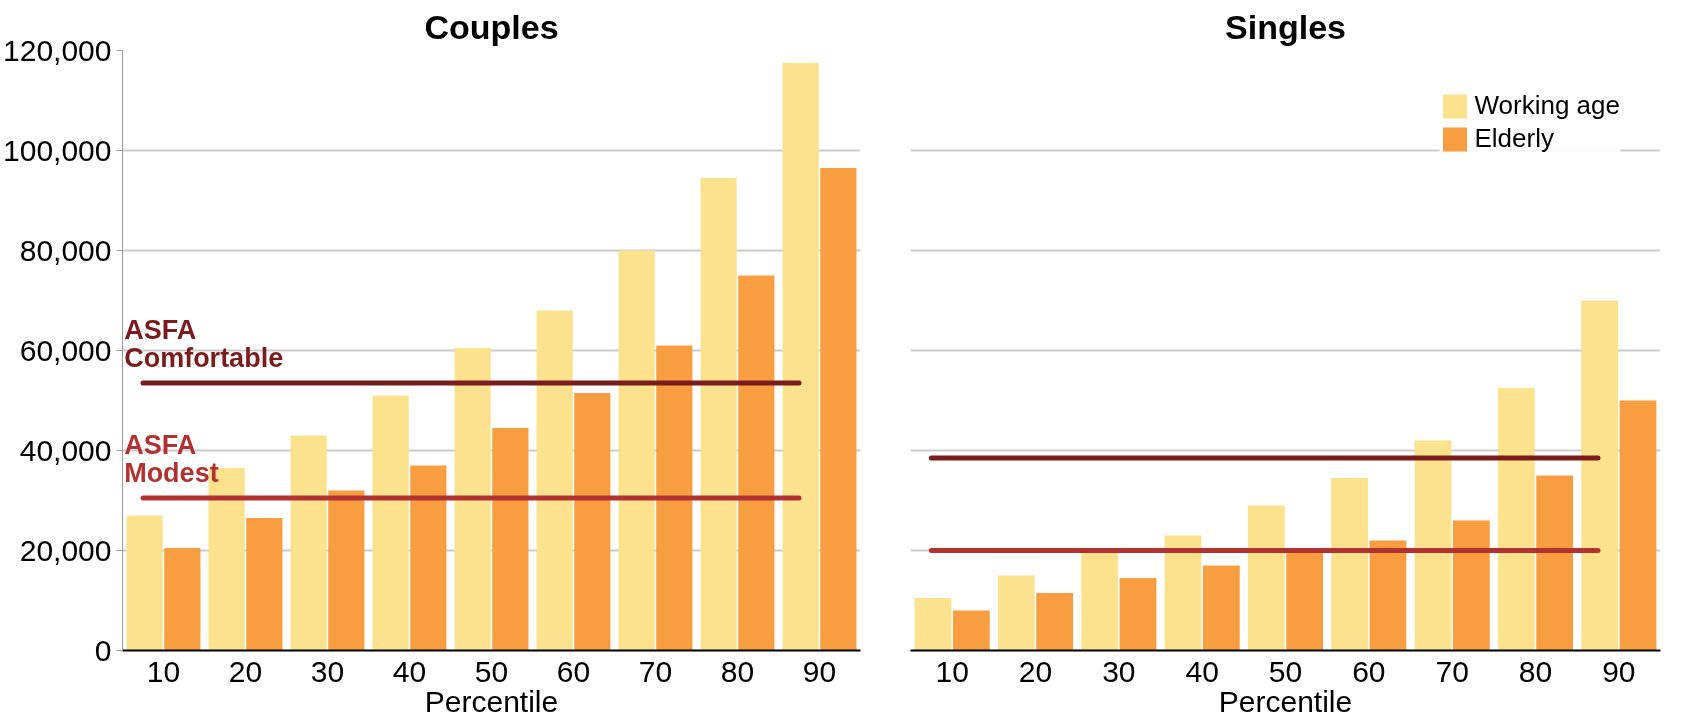  What do you see at coordinates (65, 550) in the screenshot?
I see `y-tick-label: 20,000` at bounding box center [65, 550].